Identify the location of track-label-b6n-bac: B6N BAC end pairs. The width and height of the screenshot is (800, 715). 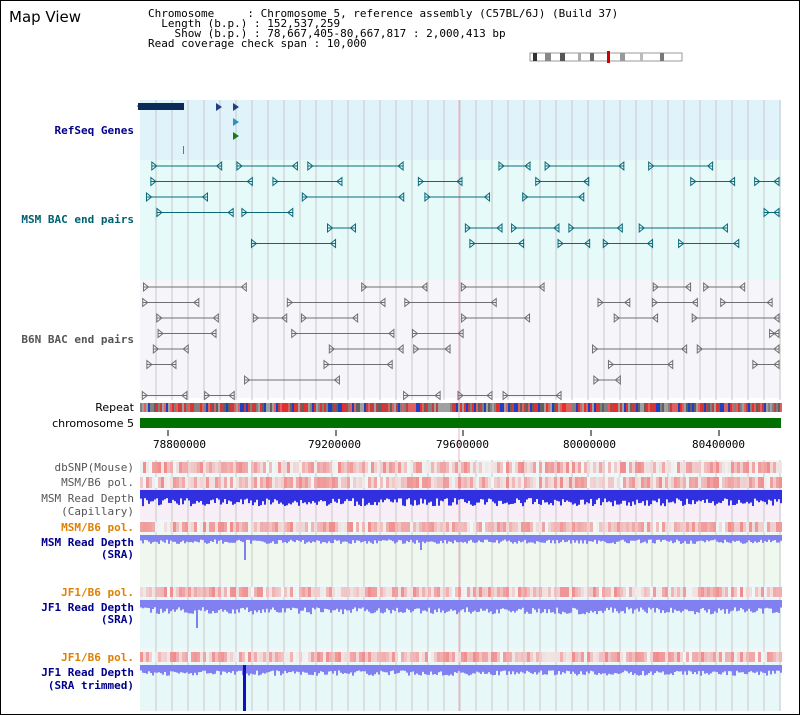
(77, 339).